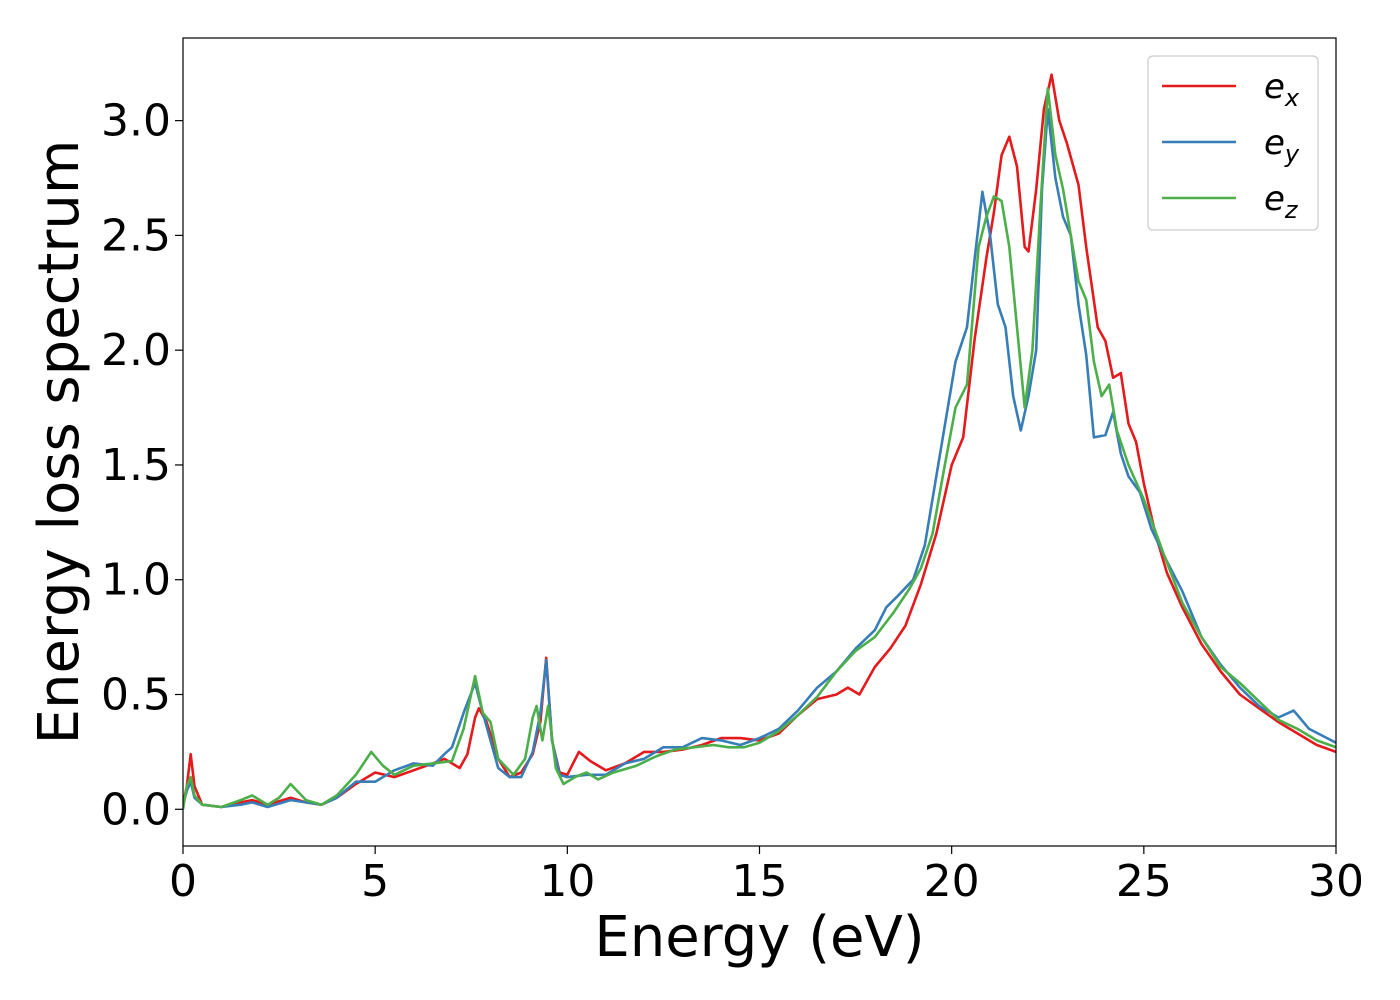 This screenshot has height=1000, width=1400. I want to click on x-tick-label: 5, so click(375, 881).